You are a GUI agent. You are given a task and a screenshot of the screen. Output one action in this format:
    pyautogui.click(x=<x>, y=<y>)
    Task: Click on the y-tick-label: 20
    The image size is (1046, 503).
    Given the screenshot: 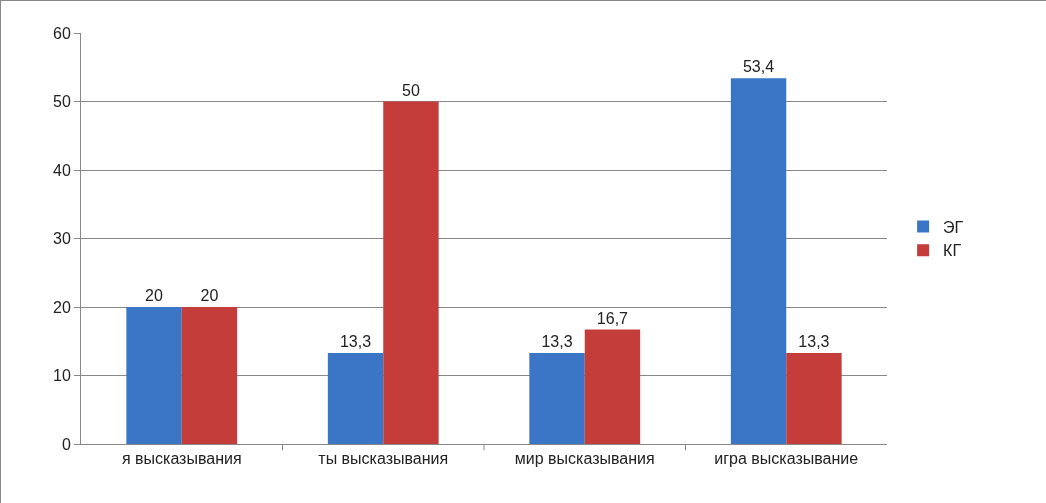 What is the action you would take?
    pyautogui.click(x=62, y=307)
    